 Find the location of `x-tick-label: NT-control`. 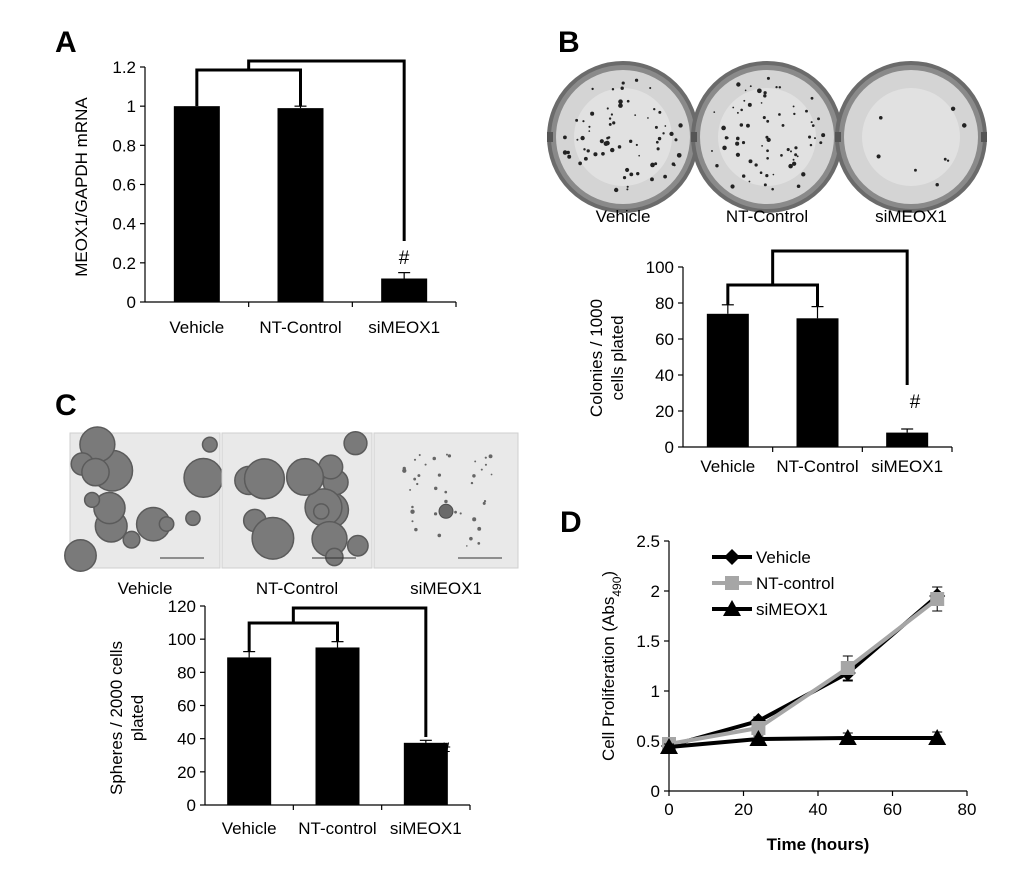

x-tick-label: NT-control is located at coordinates (337, 828).